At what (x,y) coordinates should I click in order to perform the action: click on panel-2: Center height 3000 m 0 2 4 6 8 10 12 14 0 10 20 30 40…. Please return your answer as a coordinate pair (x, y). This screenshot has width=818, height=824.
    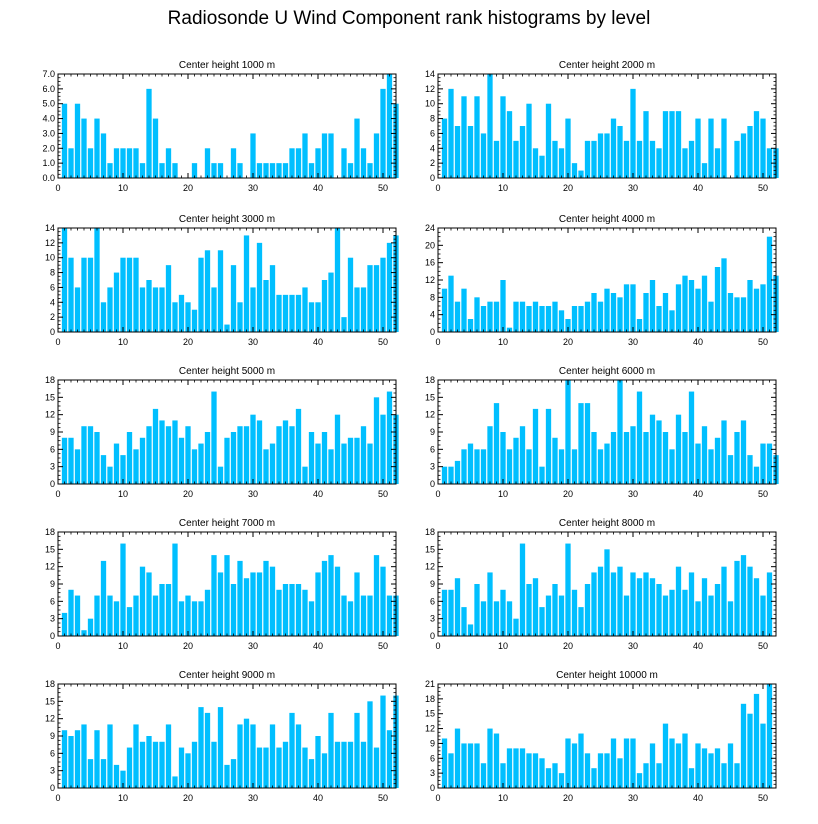
    Looking at the image, I should click on (222, 280).